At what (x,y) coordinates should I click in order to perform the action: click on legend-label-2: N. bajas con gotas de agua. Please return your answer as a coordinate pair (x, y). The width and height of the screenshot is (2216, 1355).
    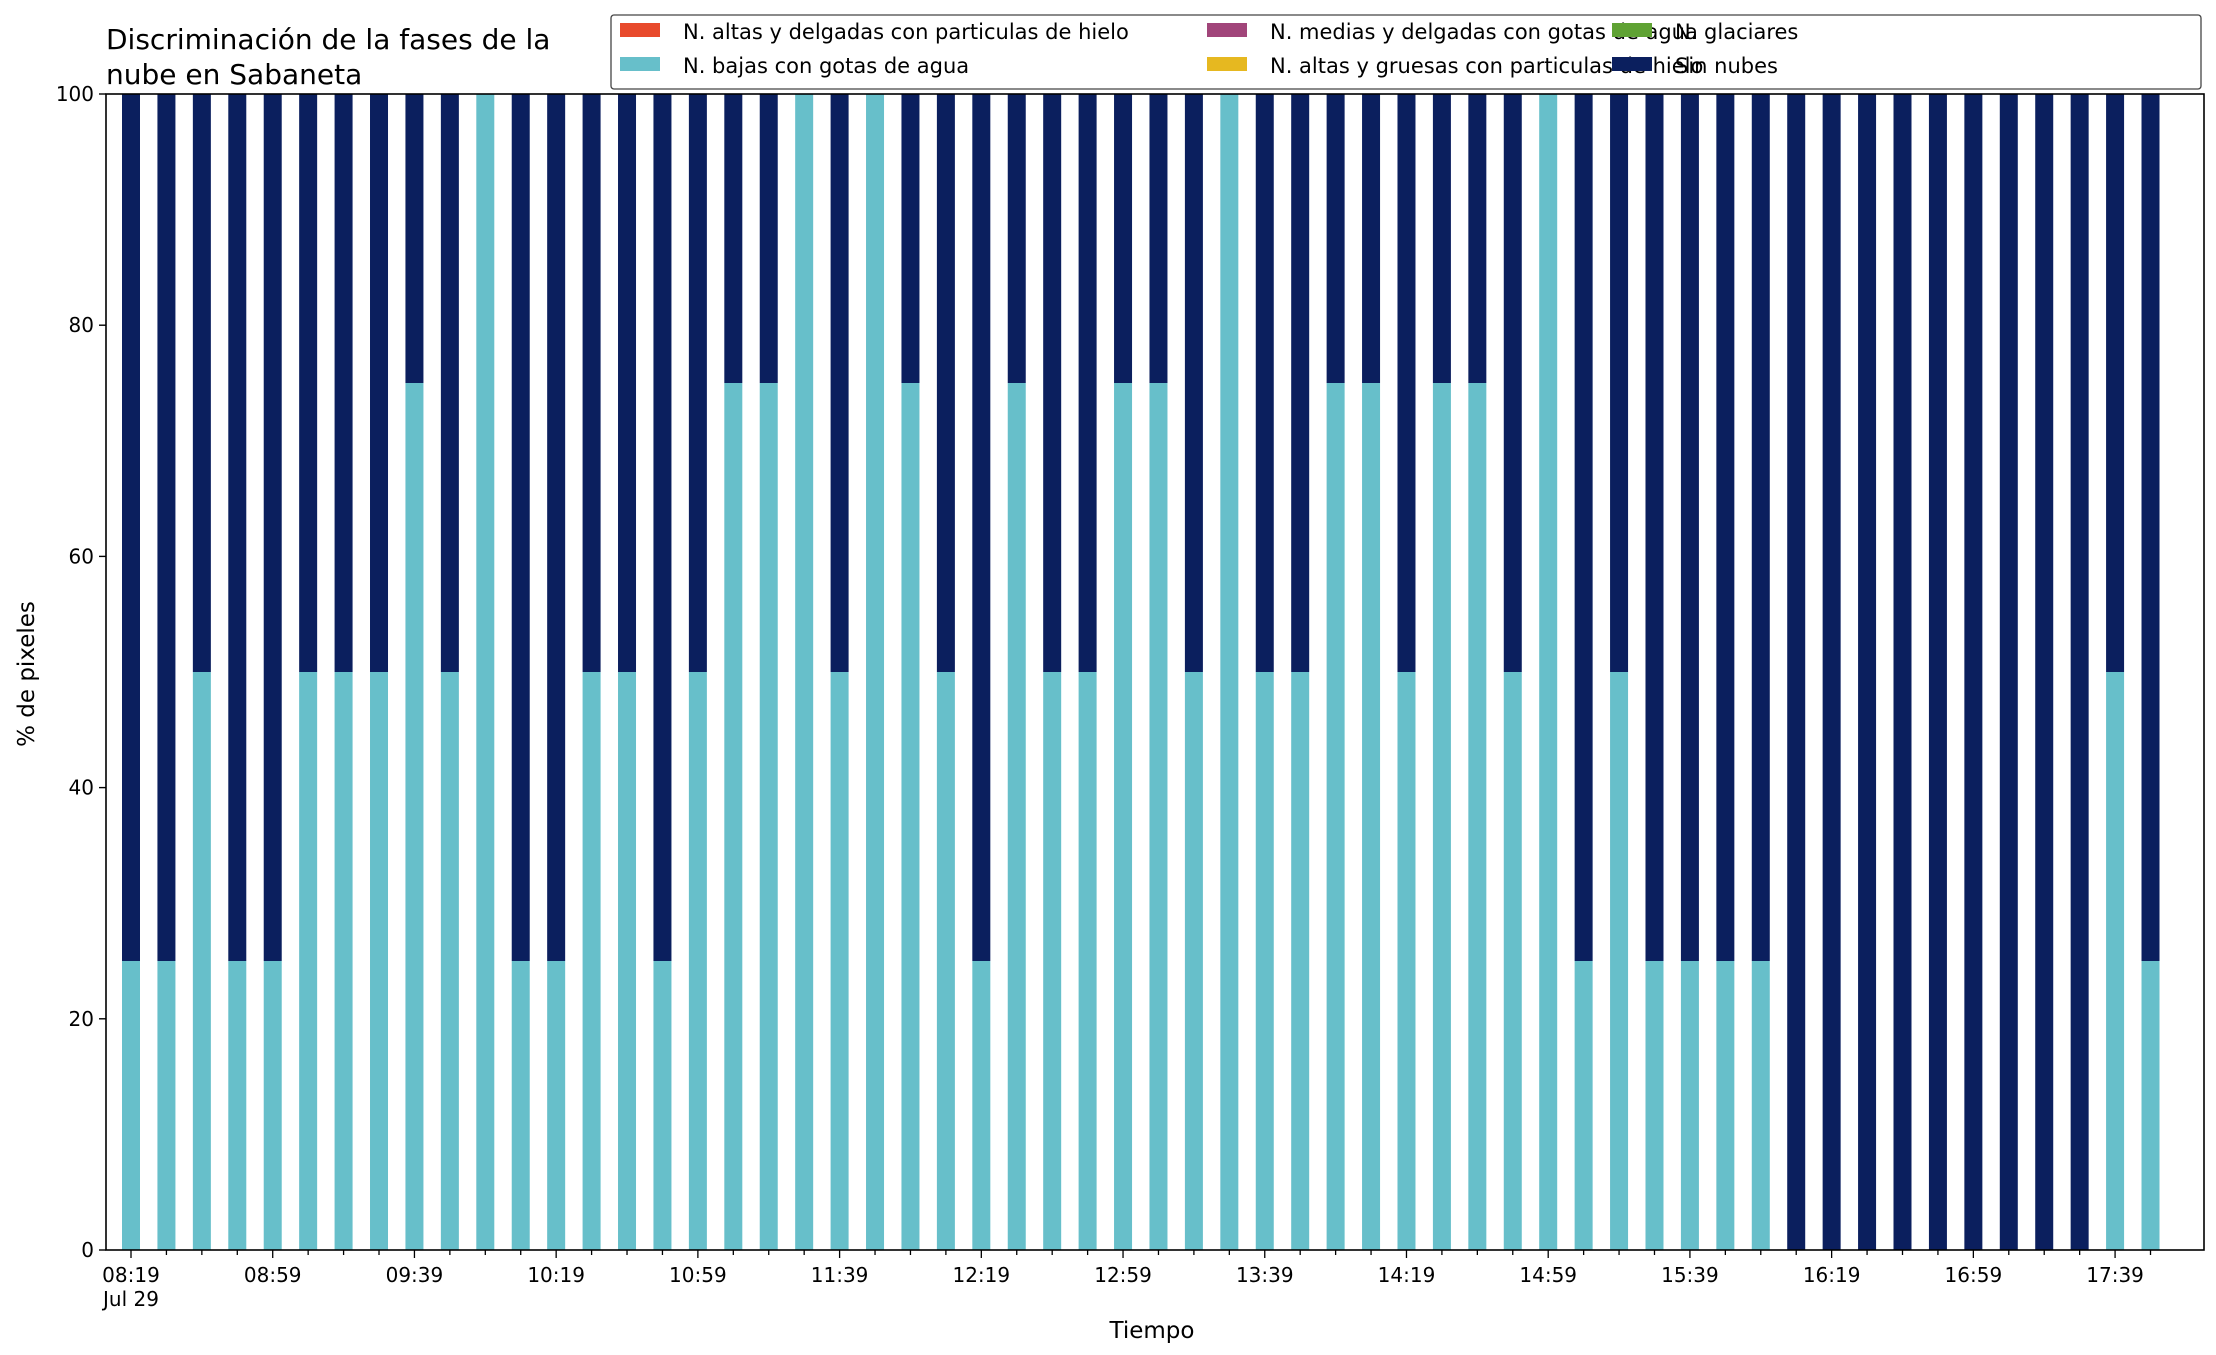
    Looking at the image, I should click on (826, 66).